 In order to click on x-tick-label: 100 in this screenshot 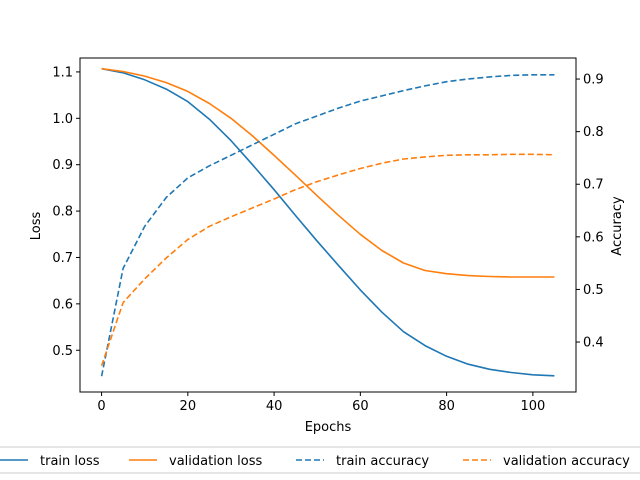, I will do `click(532, 406)`.